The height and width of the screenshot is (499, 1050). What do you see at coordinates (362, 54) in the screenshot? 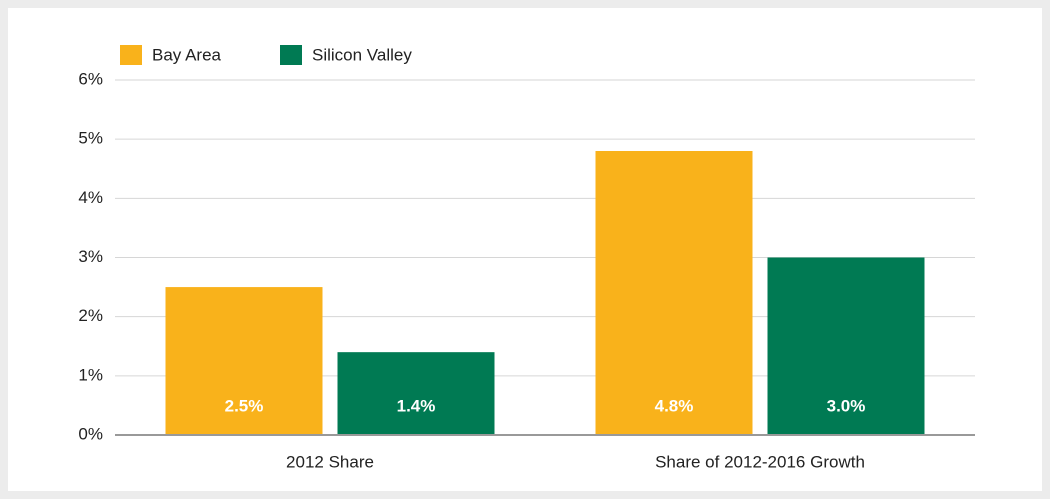
I see `legend-label: Silicon Valley` at bounding box center [362, 54].